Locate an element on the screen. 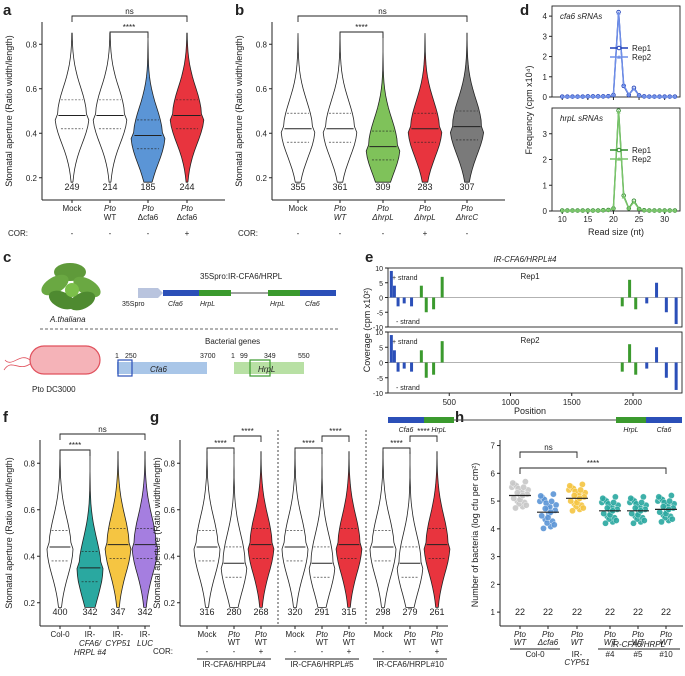 The height and width of the screenshot is (676, 685). track-title-e: IR-CFA6/HRPL#4 is located at coordinates (526, 259).